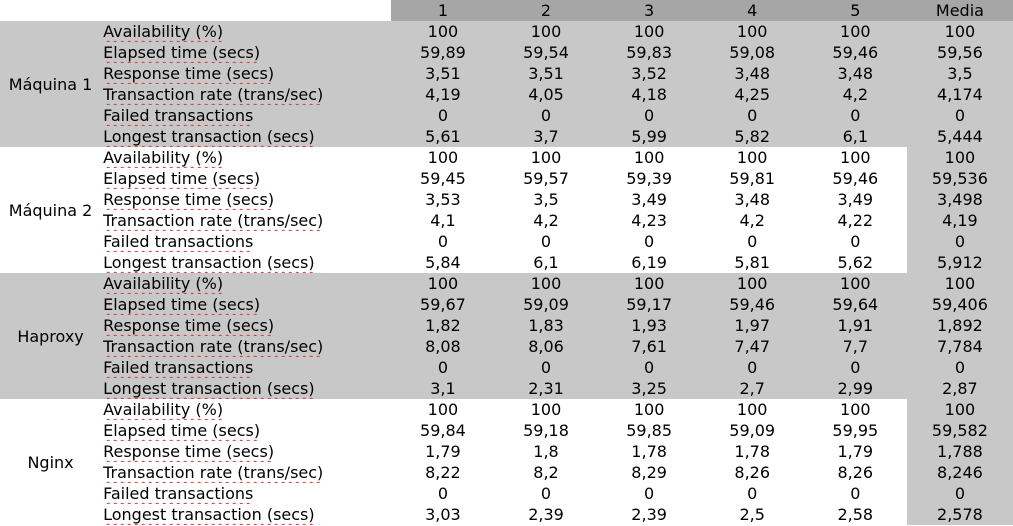 The image size is (1013, 526). Describe the element at coordinates (855, 346) in the screenshot. I see `value-cell: 7,7` at that location.